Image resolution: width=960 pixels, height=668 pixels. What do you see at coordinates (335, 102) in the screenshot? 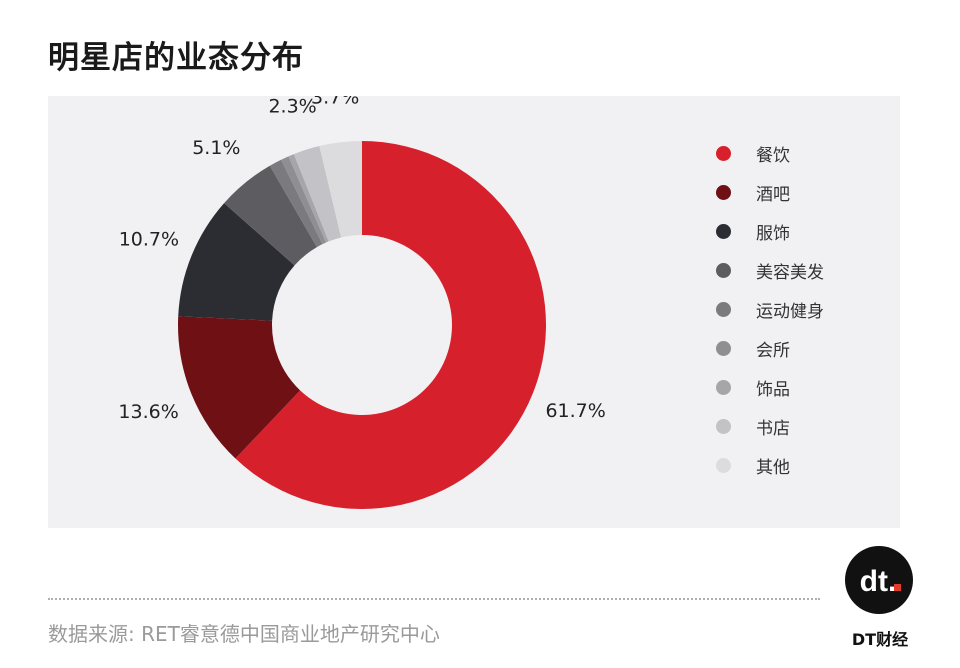
I see `data-label-其他: 3.7%` at bounding box center [335, 102].